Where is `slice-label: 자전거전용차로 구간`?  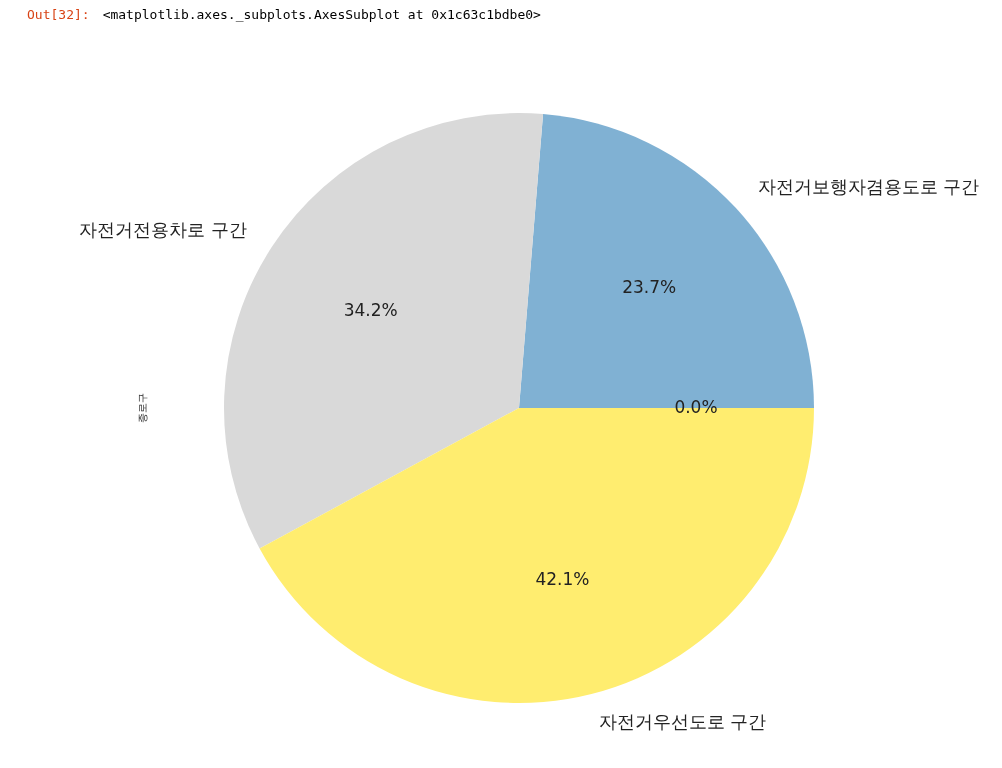 slice-label: 자전거전용차로 구간 is located at coordinates (163, 229).